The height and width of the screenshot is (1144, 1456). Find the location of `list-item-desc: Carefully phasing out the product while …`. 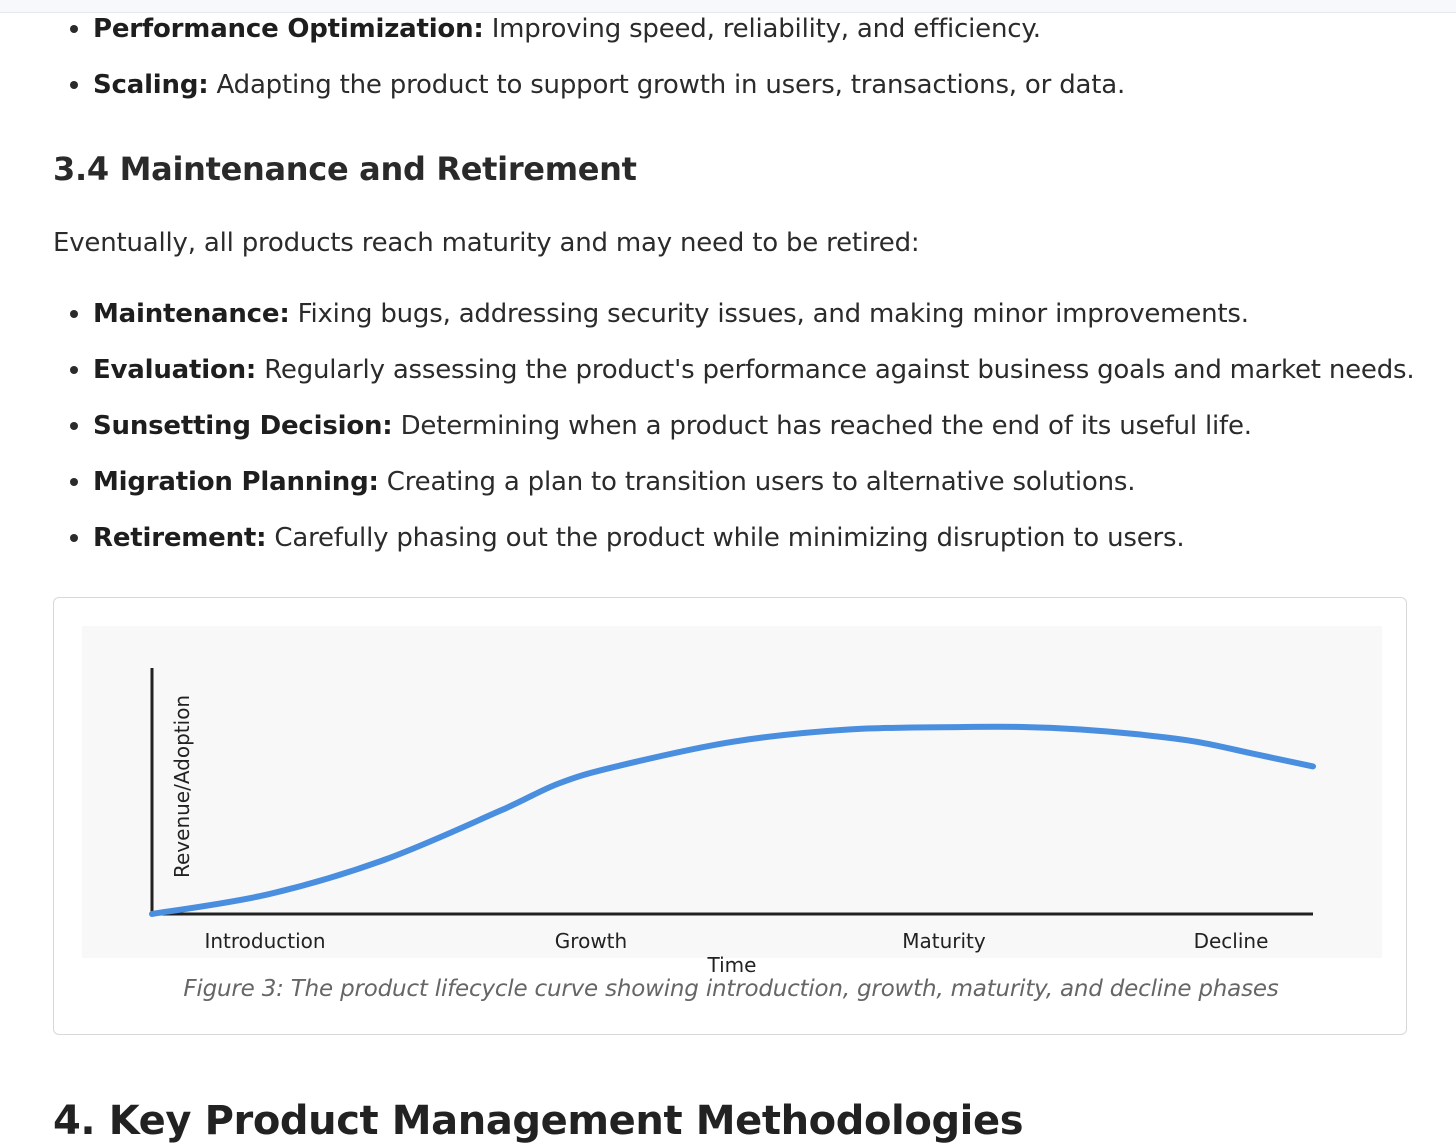

list-item-desc: Carefully phasing out the product while … is located at coordinates (729, 538).